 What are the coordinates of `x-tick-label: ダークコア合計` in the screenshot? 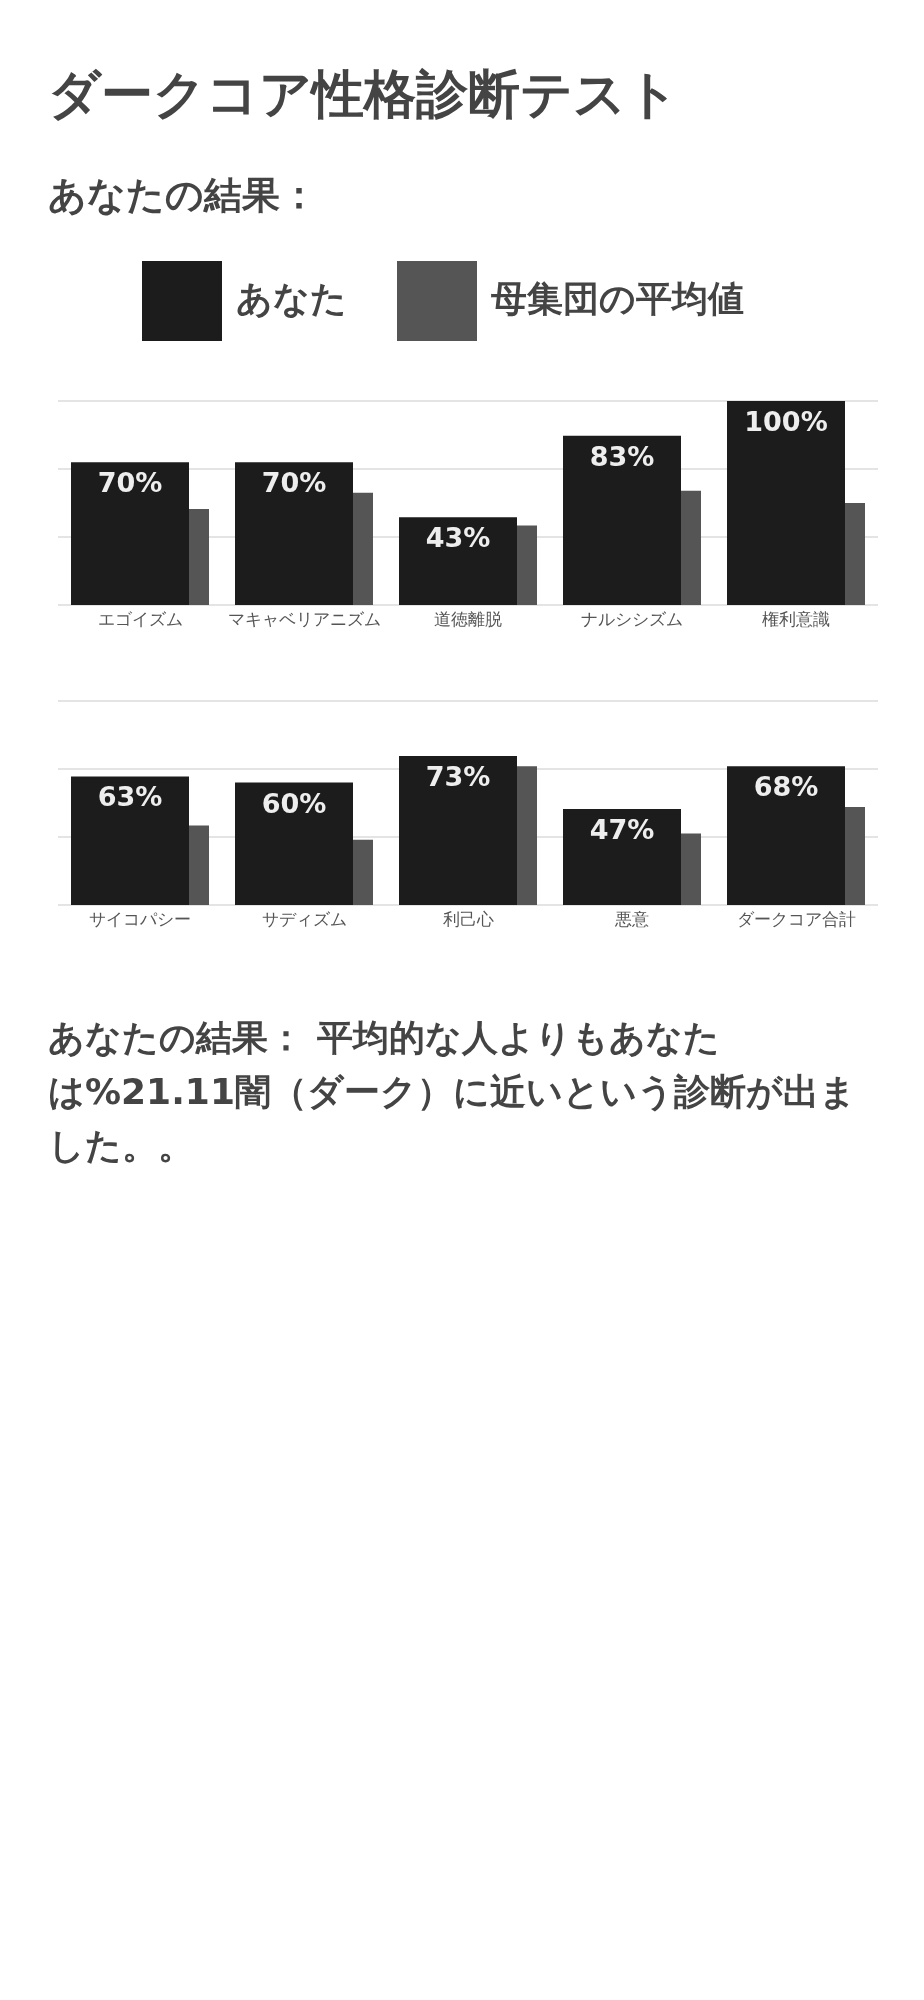 It's located at (796, 919).